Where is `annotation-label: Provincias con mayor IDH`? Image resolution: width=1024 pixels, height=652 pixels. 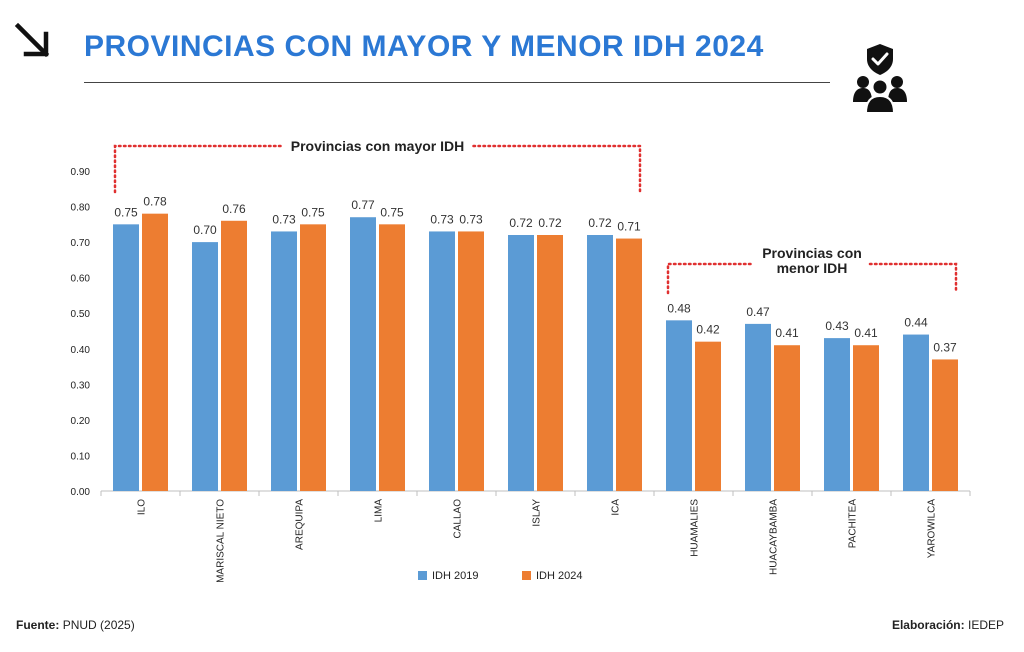
annotation-label: Provincias con mayor IDH is located at coordinates (378, 146).